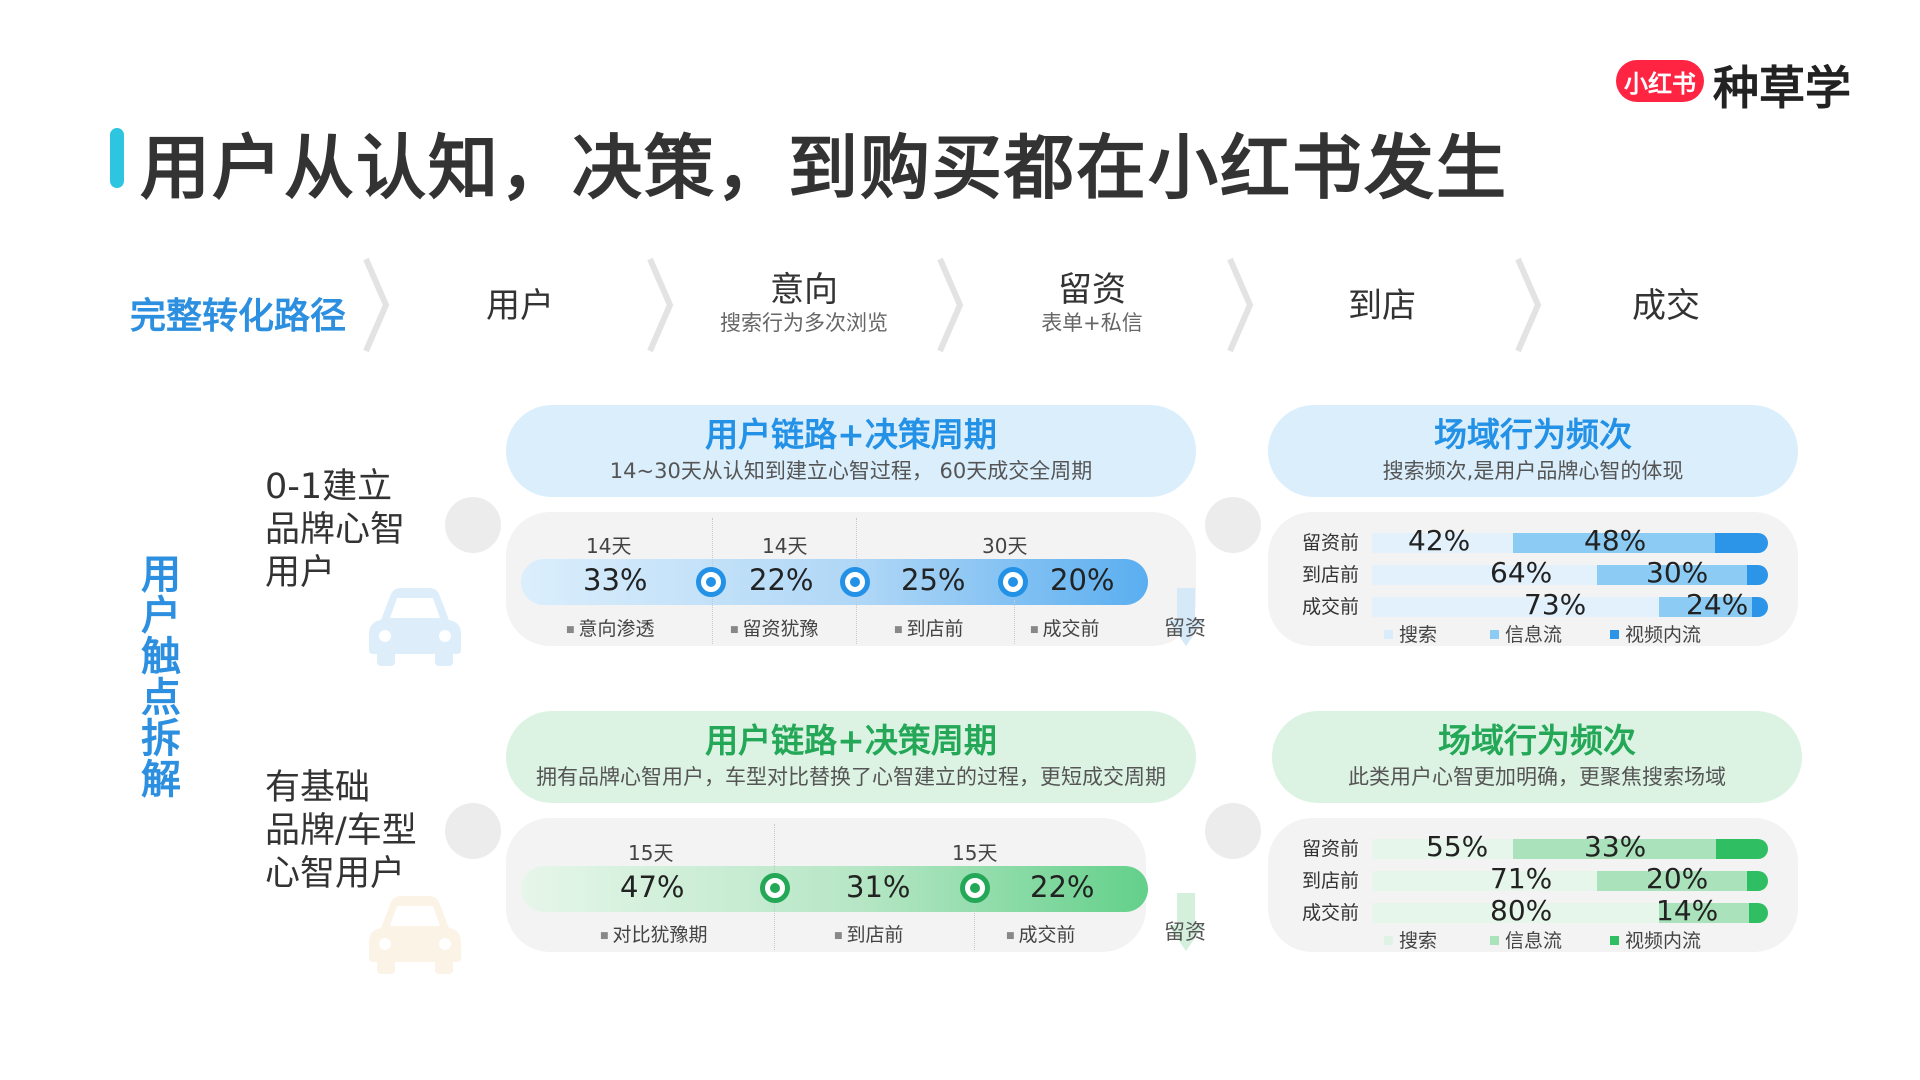  Describe the element at coordinates (520, 306) in the screenshot. I see `path-step-user: 用户` at that location.